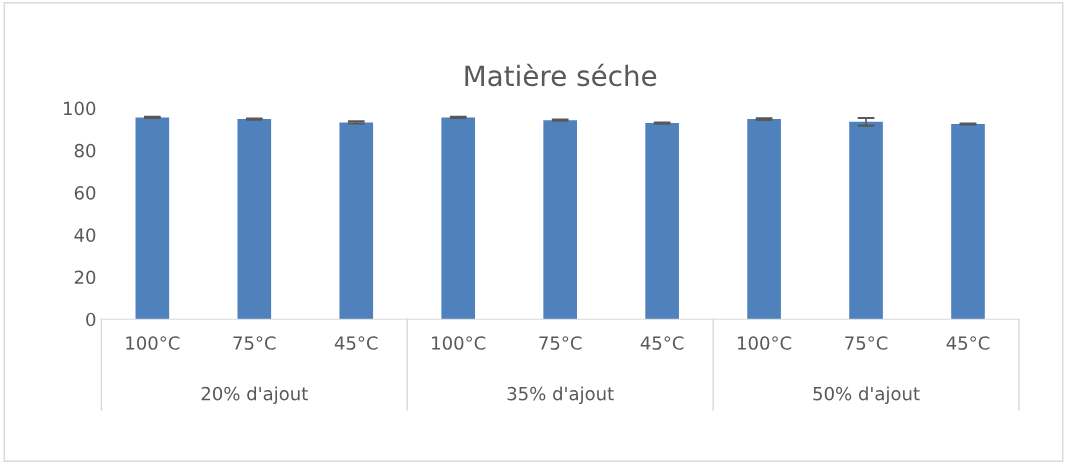 The width and height of the screenshot is (1067, 464). I want to click on y-tick-label: 20, so click(85, 277).